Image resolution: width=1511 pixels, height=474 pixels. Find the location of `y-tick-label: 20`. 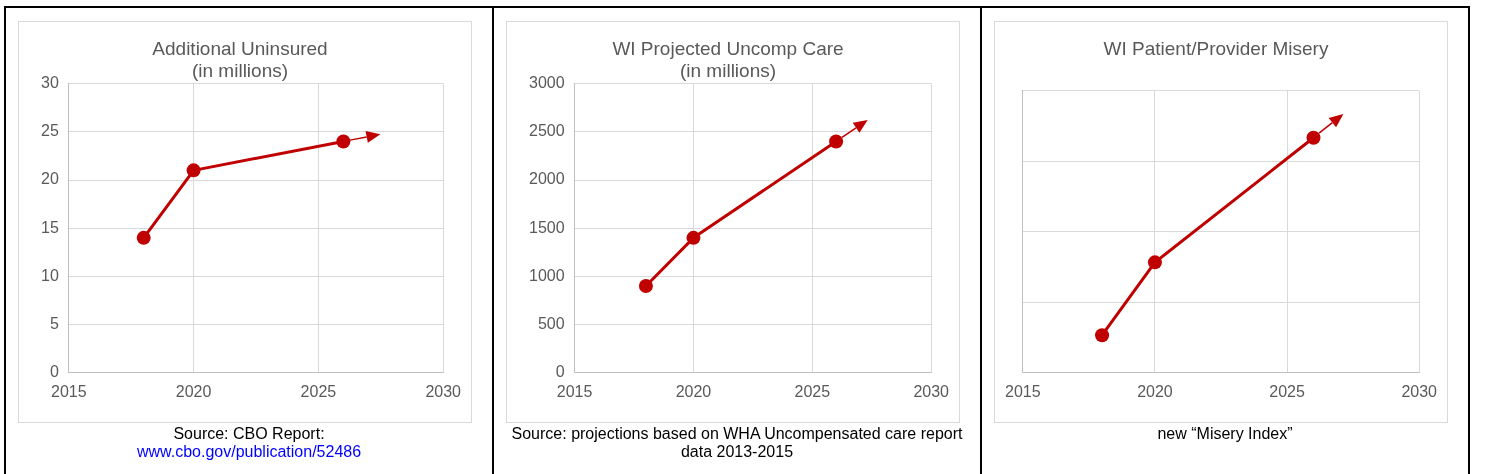

y-tick-label: 20 is located at coordinates (50, 179).